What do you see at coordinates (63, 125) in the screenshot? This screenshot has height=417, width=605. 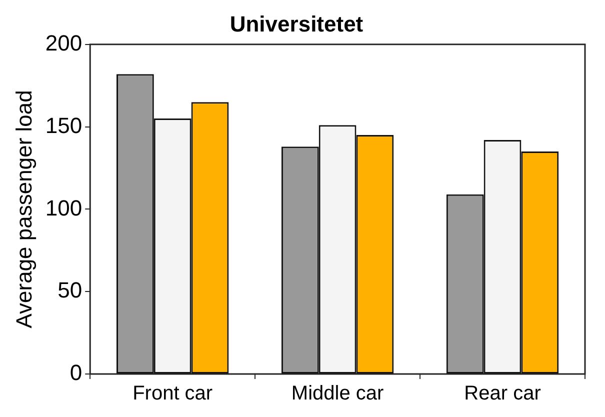 I see `y-tick-label: 150` at bounding box center [63, 125].